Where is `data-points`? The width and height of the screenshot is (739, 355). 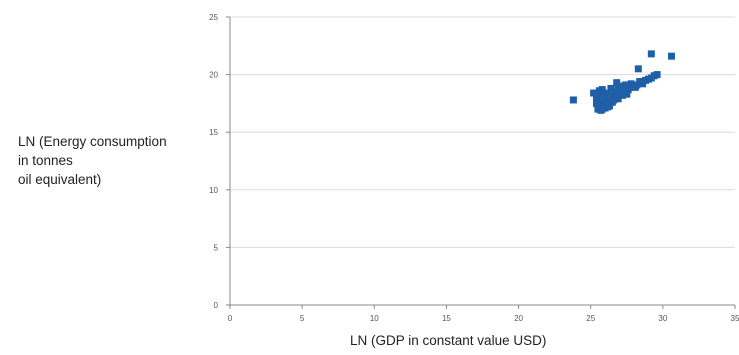 data-points is located at coordinates (622, 82).